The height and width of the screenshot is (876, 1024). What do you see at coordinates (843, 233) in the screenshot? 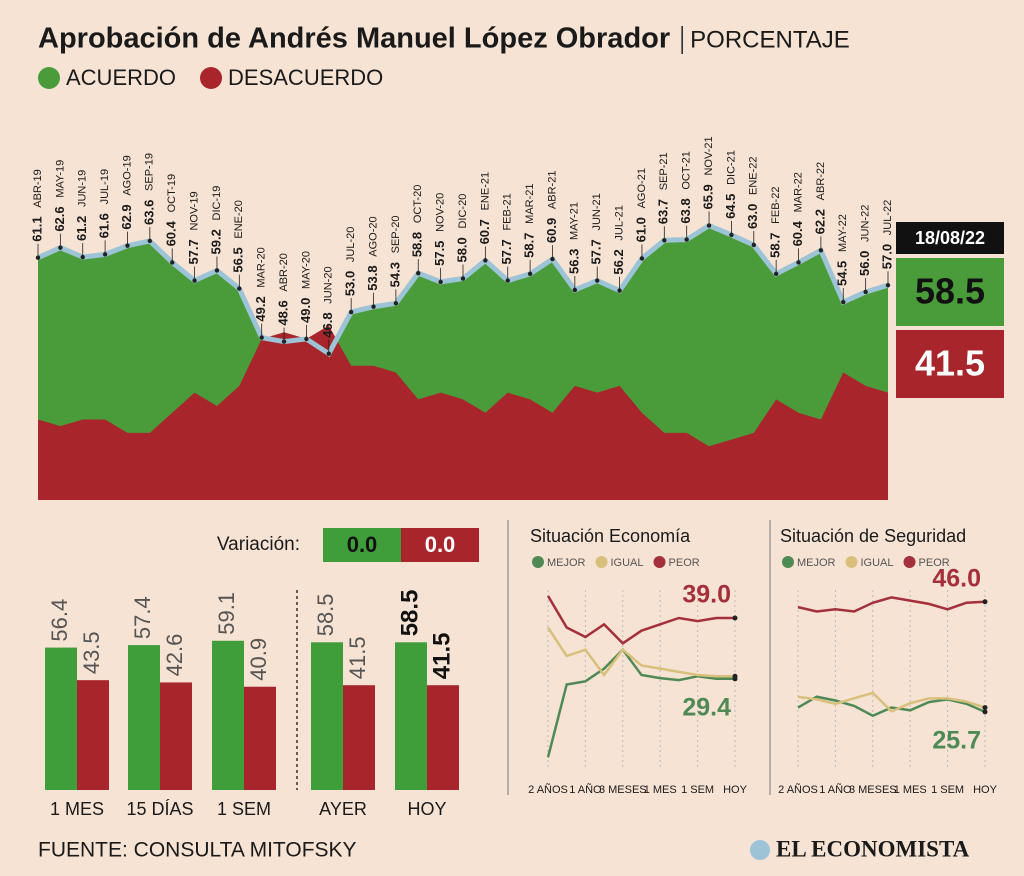
I see `x-tick-label: MAY-22` at bounding box center [843, 233].